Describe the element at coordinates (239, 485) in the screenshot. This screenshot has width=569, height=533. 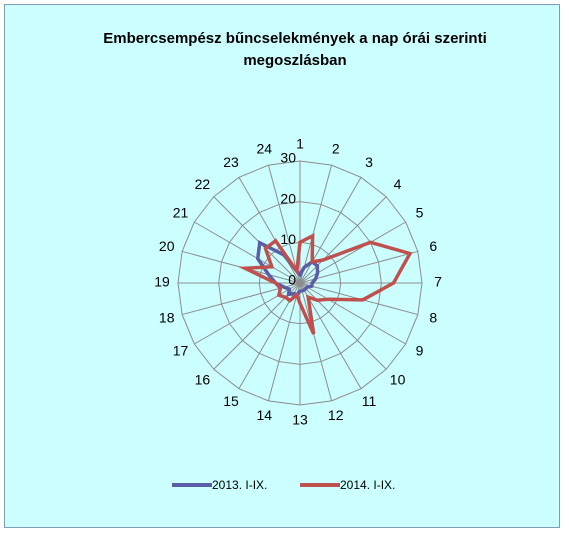
I see `legend-label: 2013. I-IX.` at that location.